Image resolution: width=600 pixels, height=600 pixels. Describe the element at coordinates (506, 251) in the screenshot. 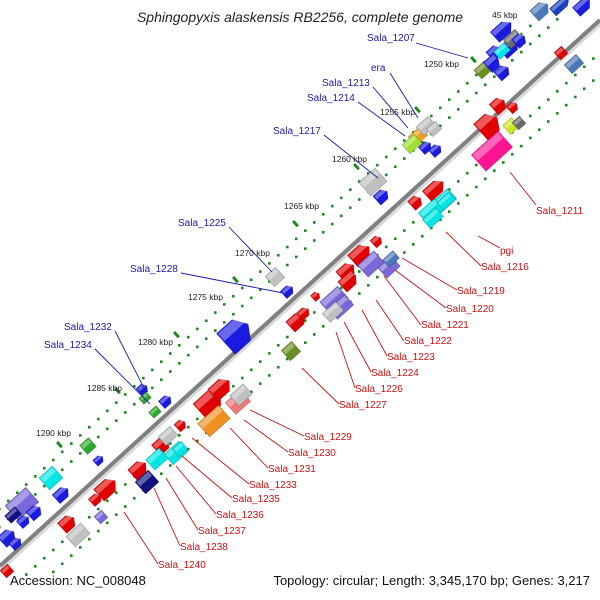

I see `gene-label-pgi: pgi` at that location.